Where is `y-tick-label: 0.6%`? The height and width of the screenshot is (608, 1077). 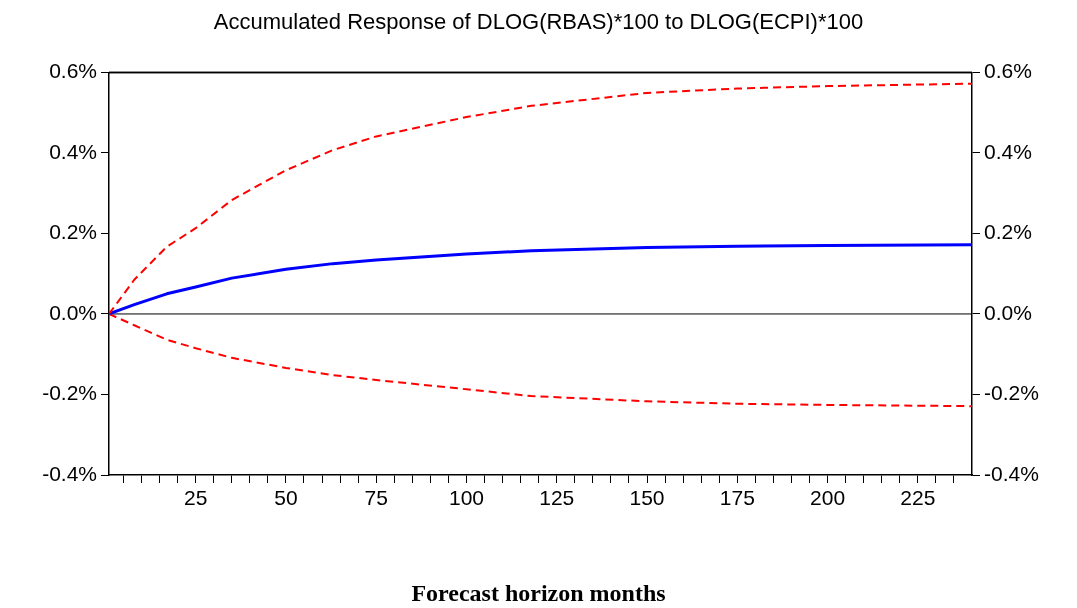 y-tick-label: 0.6% is located at coordinates (73, 71).